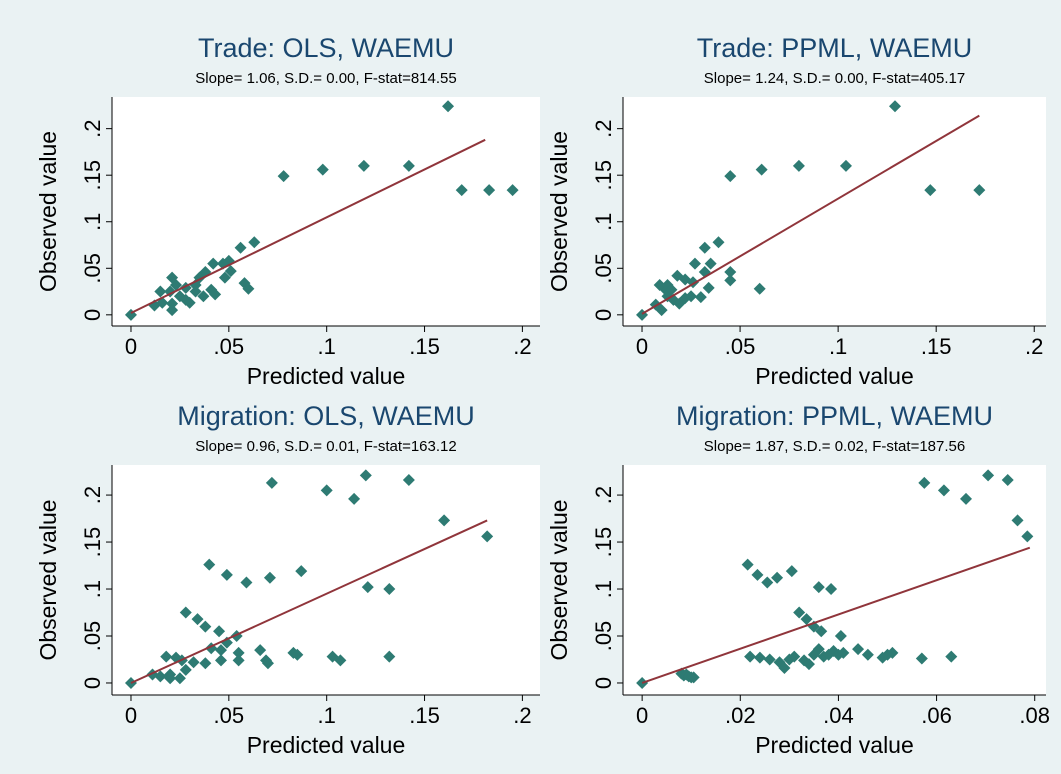 The width and height of the screenshot is (1061, 774). I want to click on panel-title: Migration: OLS, WAEMU, so click(326, 416).